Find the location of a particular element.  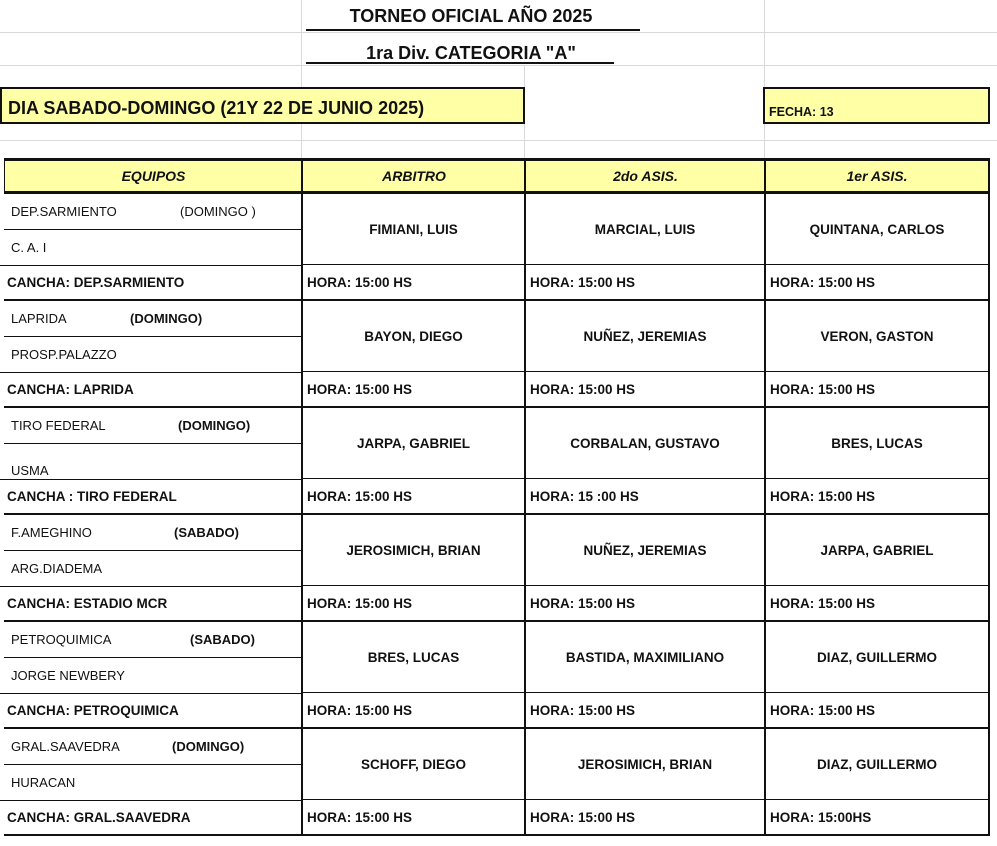

team-away: USMA is located at coordinates (30, 470).